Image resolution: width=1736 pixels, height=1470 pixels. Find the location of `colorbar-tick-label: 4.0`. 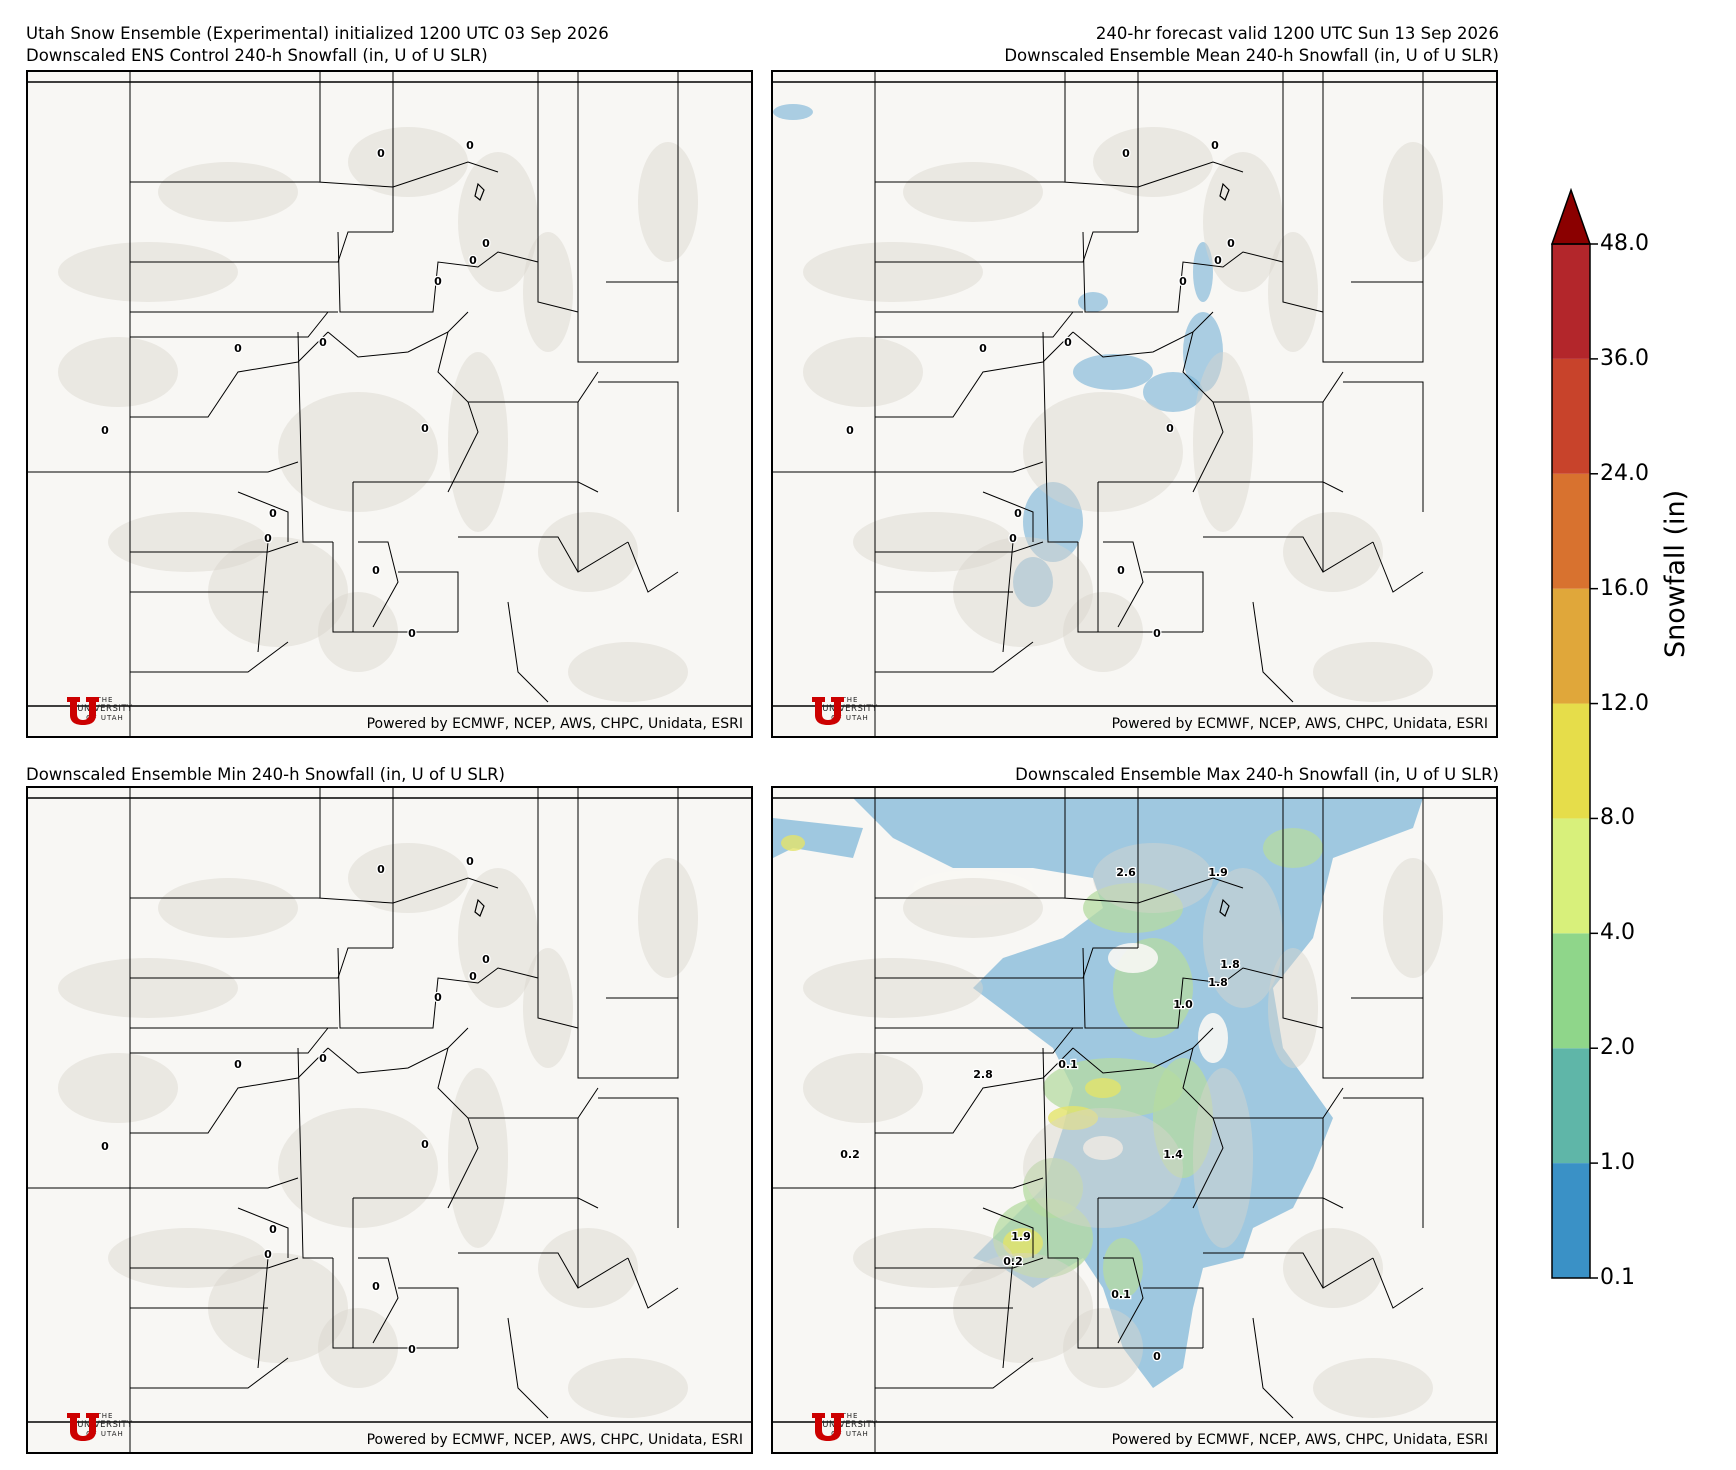

colorbar-tick-label: 4.0 is located at coordinates (1617, 933).